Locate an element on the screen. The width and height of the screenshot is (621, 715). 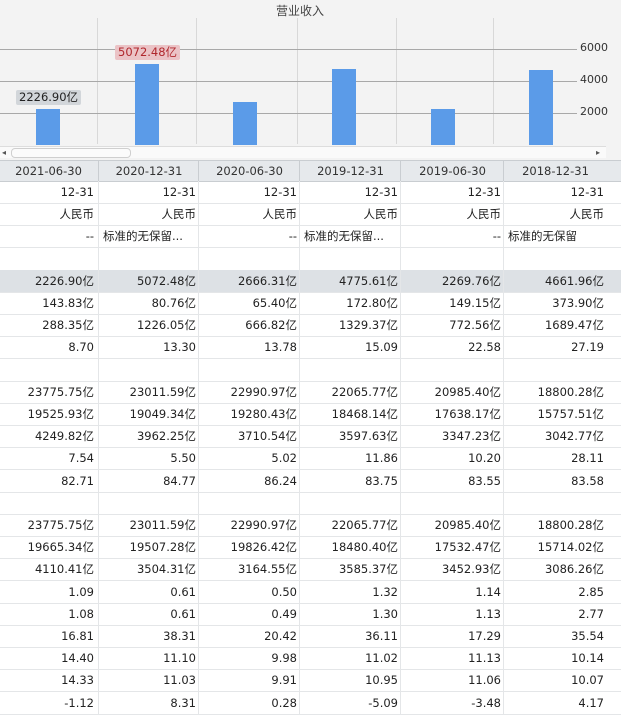
table-cell: 22065.77亿 is located at coordinates (364, 391).